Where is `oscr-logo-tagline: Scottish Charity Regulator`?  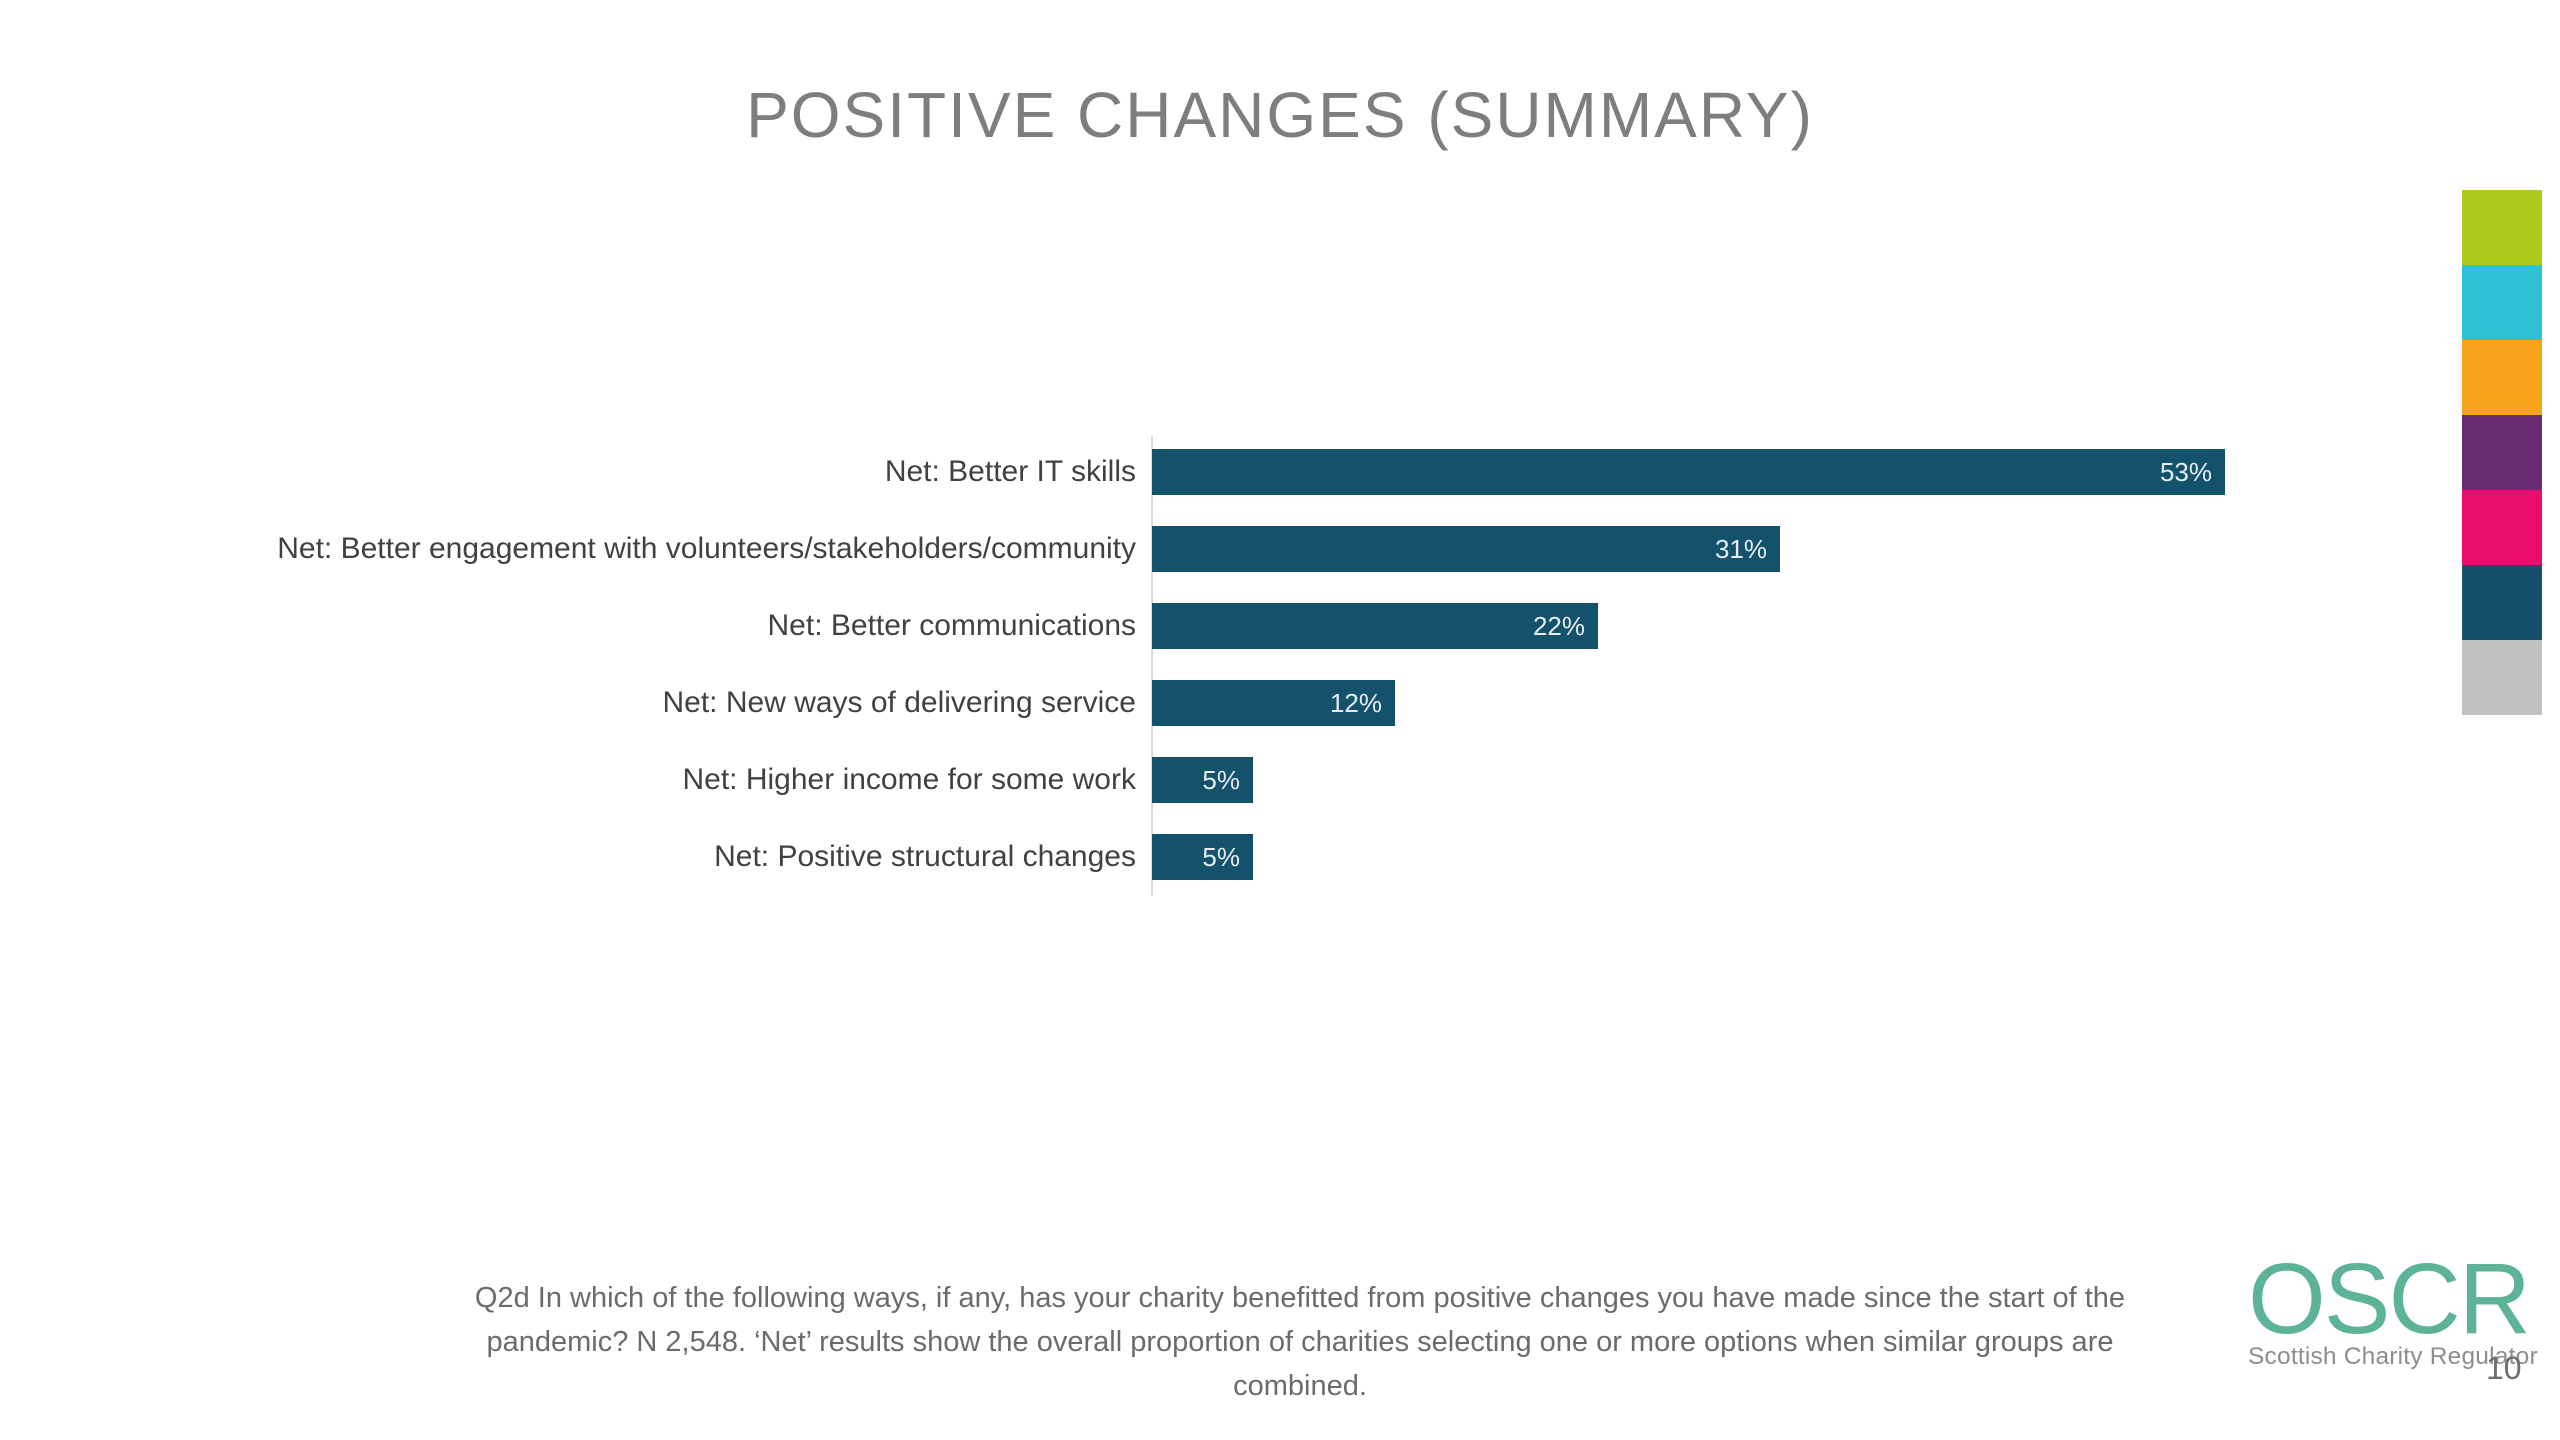 oscr-logo-tagline: Scottish Charity Regulator is located at coordinates (2393, 1356).